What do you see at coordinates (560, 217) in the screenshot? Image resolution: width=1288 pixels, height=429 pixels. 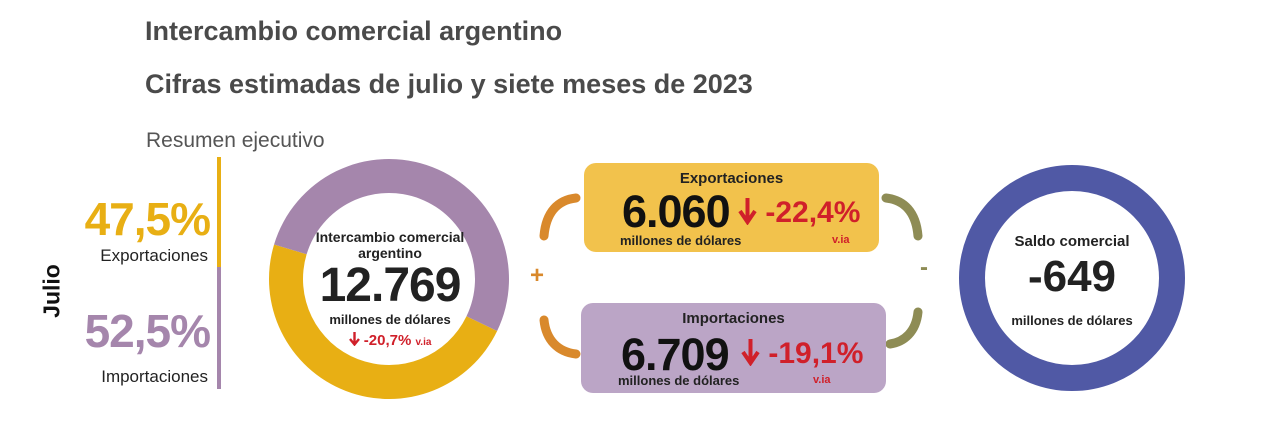 I see `plus-bracket-top` at bounding box center [560, 217].